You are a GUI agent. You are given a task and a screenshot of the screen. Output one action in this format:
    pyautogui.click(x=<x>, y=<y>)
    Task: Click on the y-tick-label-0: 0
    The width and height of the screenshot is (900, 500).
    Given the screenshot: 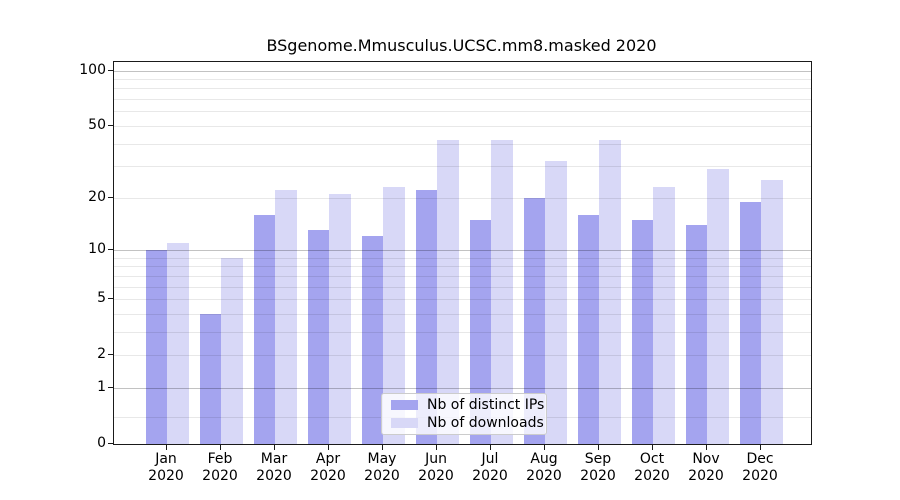 What is the action you would take?
    pyautogui.click(x=101, y=443)
    